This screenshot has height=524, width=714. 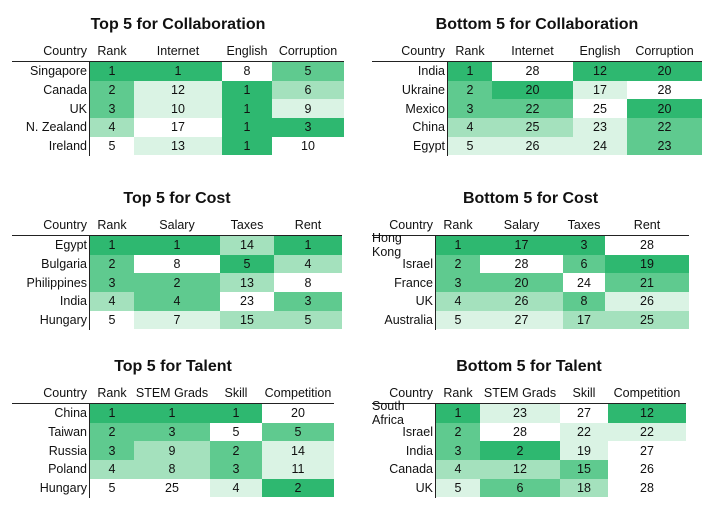 I want to click on country-cell: Ukraine, so click(x=423, y=90).